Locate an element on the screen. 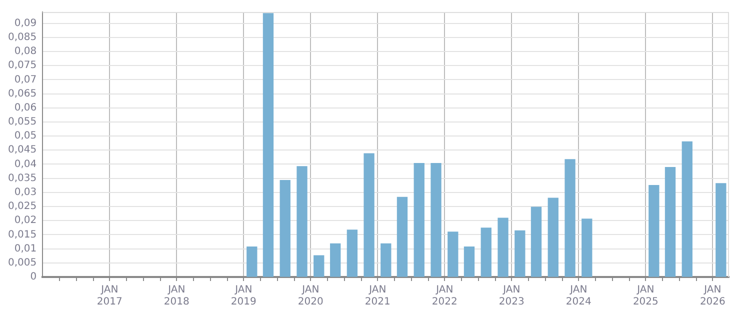 Image resolution: width=751 pixels, height=313 pixels. x-tick-label: JAN 2026 is located at coordinates (713, 296).